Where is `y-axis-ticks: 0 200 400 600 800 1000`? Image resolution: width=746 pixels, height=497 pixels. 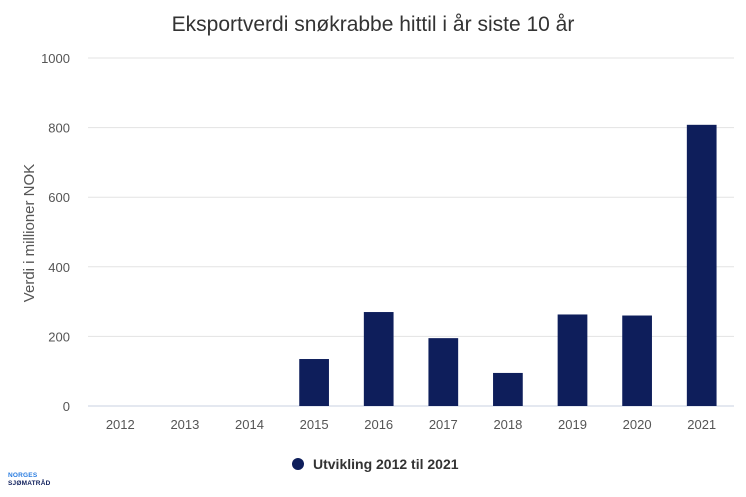 y-axis-ticks: 0 200 400 600 800 1000 is located at coordinates (55, 232).